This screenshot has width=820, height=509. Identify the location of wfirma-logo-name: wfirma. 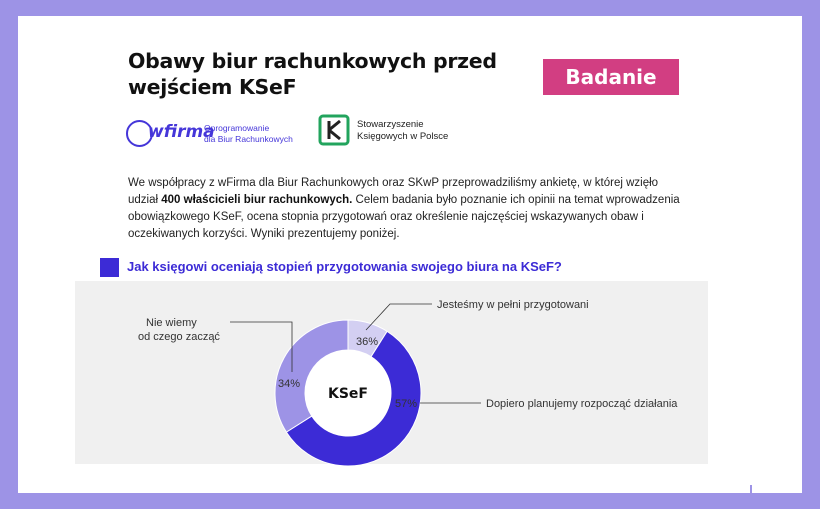
(181, 132).